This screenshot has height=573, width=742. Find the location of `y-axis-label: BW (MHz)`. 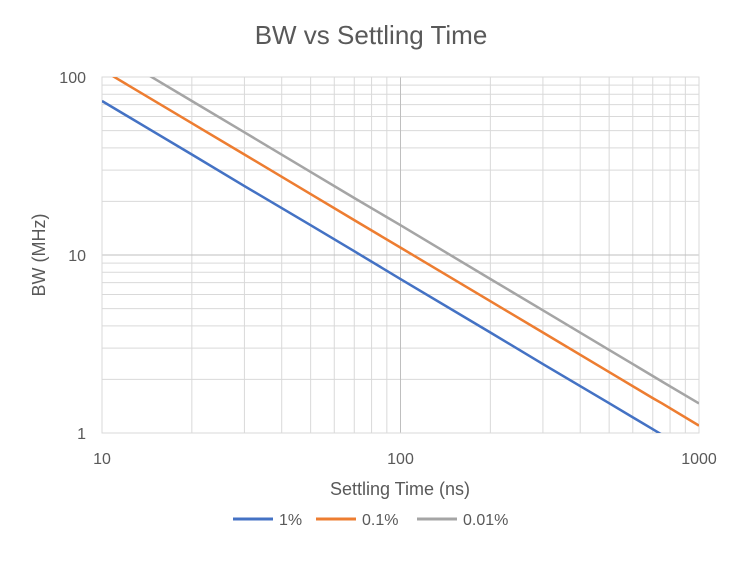

y-axis-label: BW (MHz) is located at coordinates (39, 255).